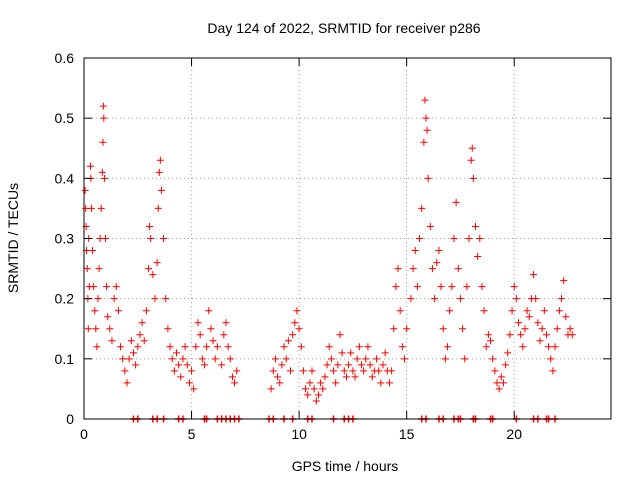  What do you see at coordinates (299, 434) in the screenshot?
I see `x-tick-label: 10` at bounding box center [299, 434].